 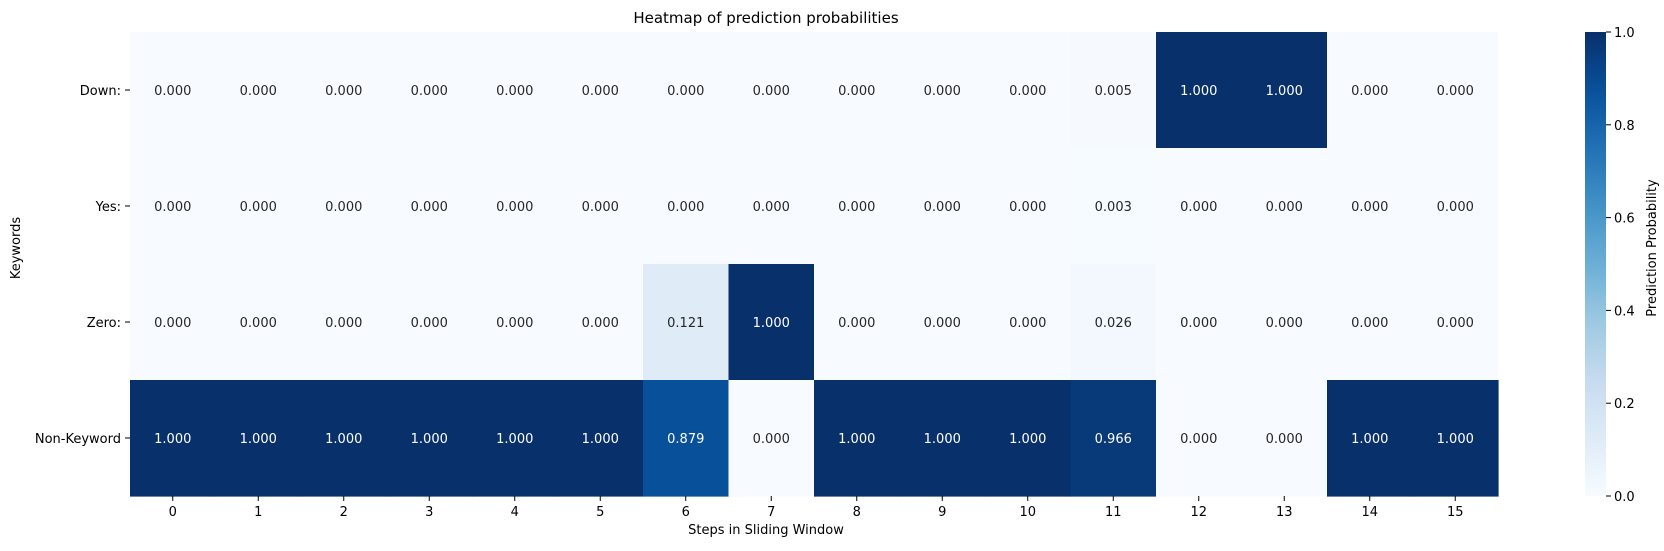 What do you see at coordinates (1624, 33) in the screenshot?
I see `colorbar-tick-label: 1.0` at bounding box center [1624, 33].